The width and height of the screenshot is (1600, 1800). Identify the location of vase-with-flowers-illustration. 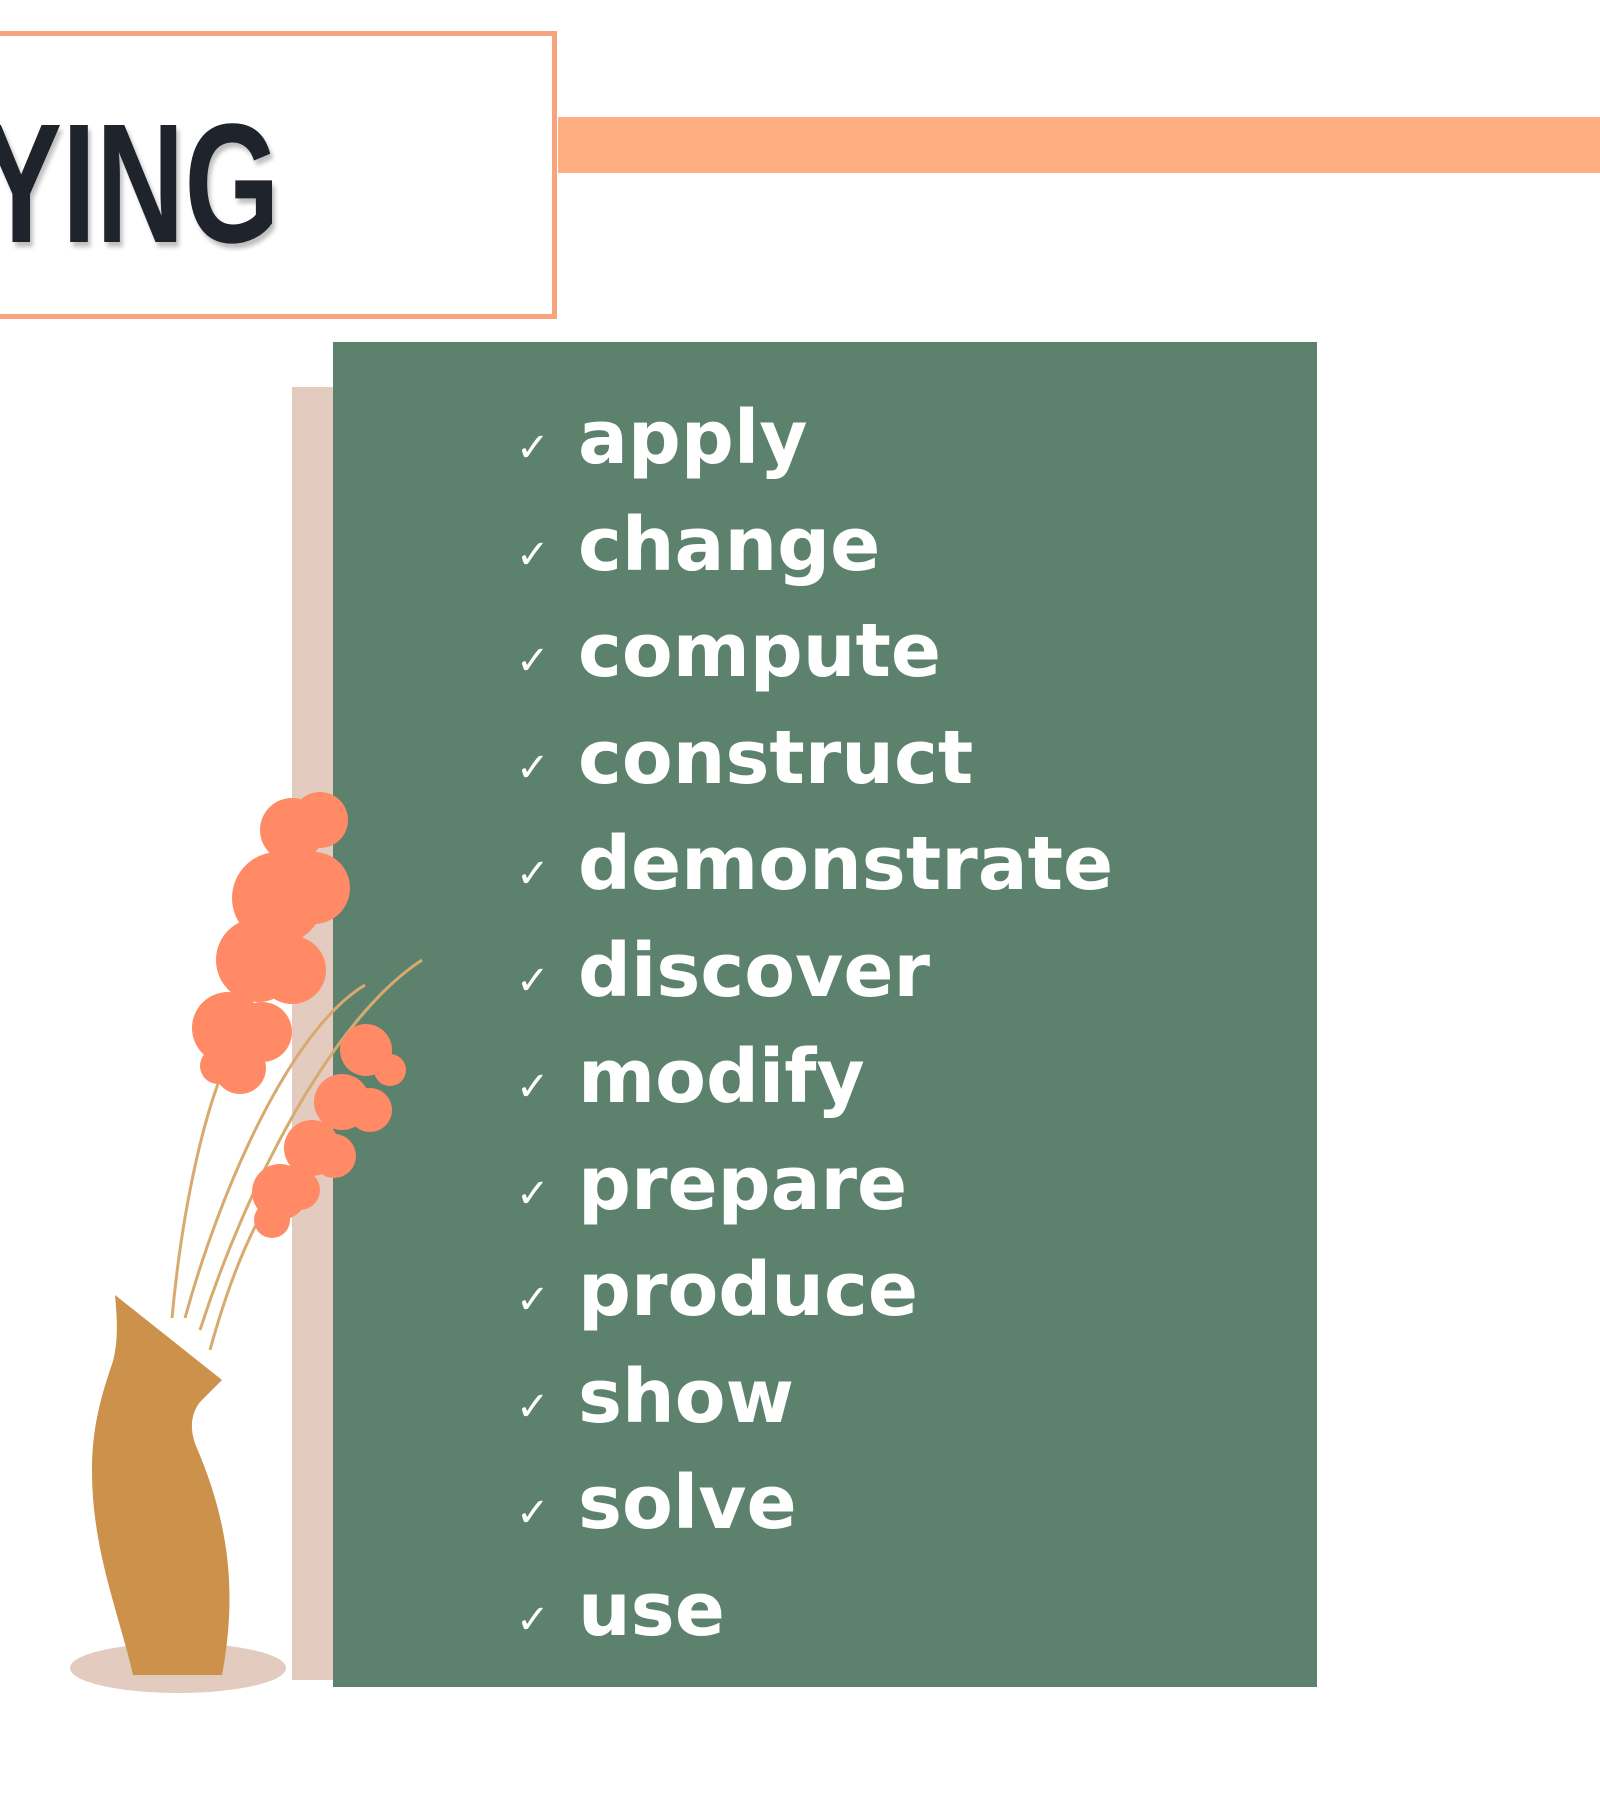
(246, 1242).